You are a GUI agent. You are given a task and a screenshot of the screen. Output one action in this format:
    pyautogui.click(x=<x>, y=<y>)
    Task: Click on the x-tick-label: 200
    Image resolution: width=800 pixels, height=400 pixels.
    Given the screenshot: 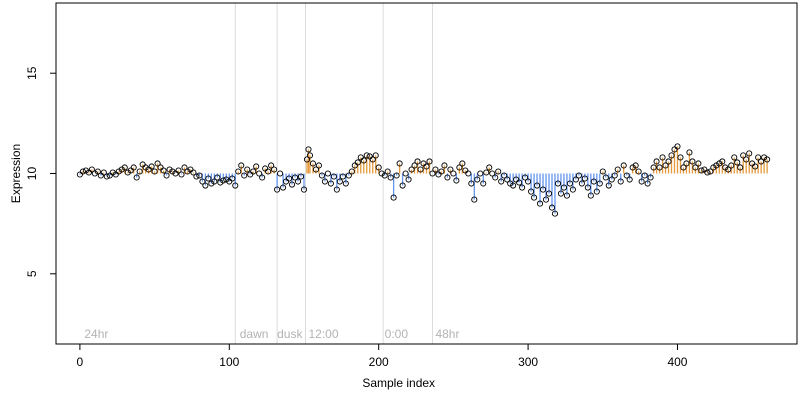 What is the action you would take?
    pyautogui.click(x=379, y=362)
    